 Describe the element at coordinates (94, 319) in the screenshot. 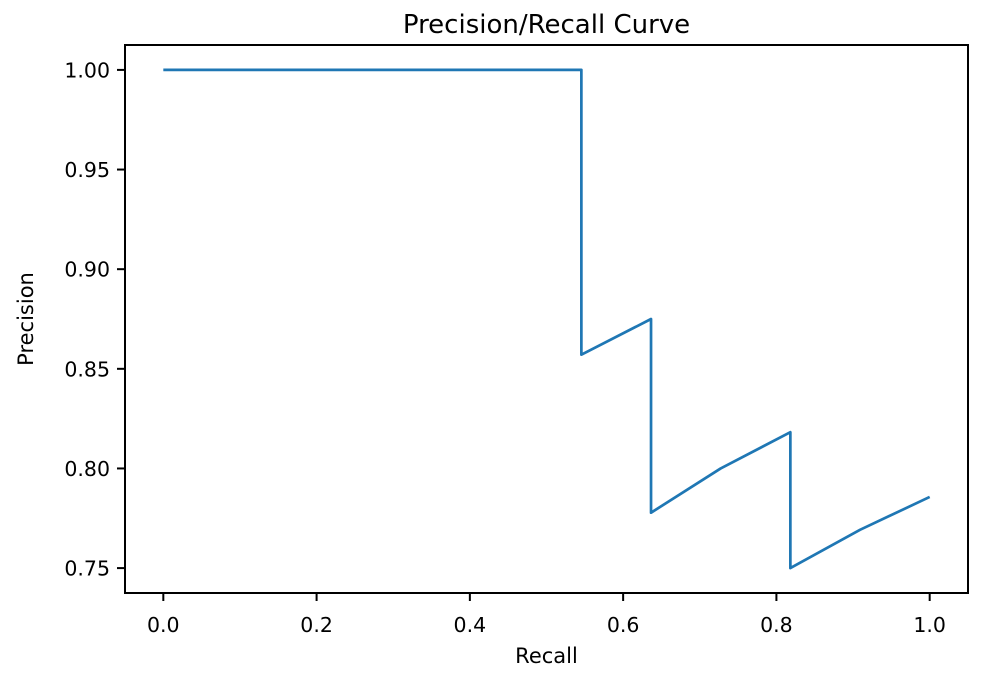

I see `y-axis-ticks: 0.75 0.80 0.85 0.90 0.95 1.00` at that location.